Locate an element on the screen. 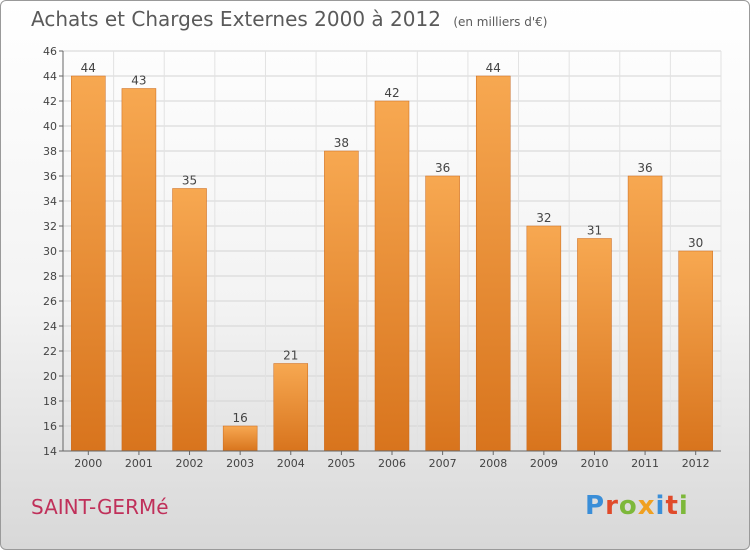  y-tick-label: 34 is located at coordinates (50, 201).